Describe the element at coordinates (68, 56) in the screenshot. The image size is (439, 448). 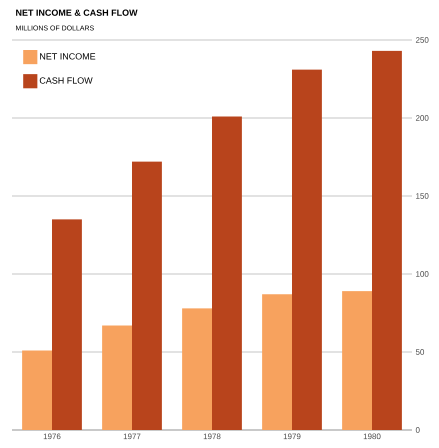
I see `legend-label: NET INCOME` at that location.